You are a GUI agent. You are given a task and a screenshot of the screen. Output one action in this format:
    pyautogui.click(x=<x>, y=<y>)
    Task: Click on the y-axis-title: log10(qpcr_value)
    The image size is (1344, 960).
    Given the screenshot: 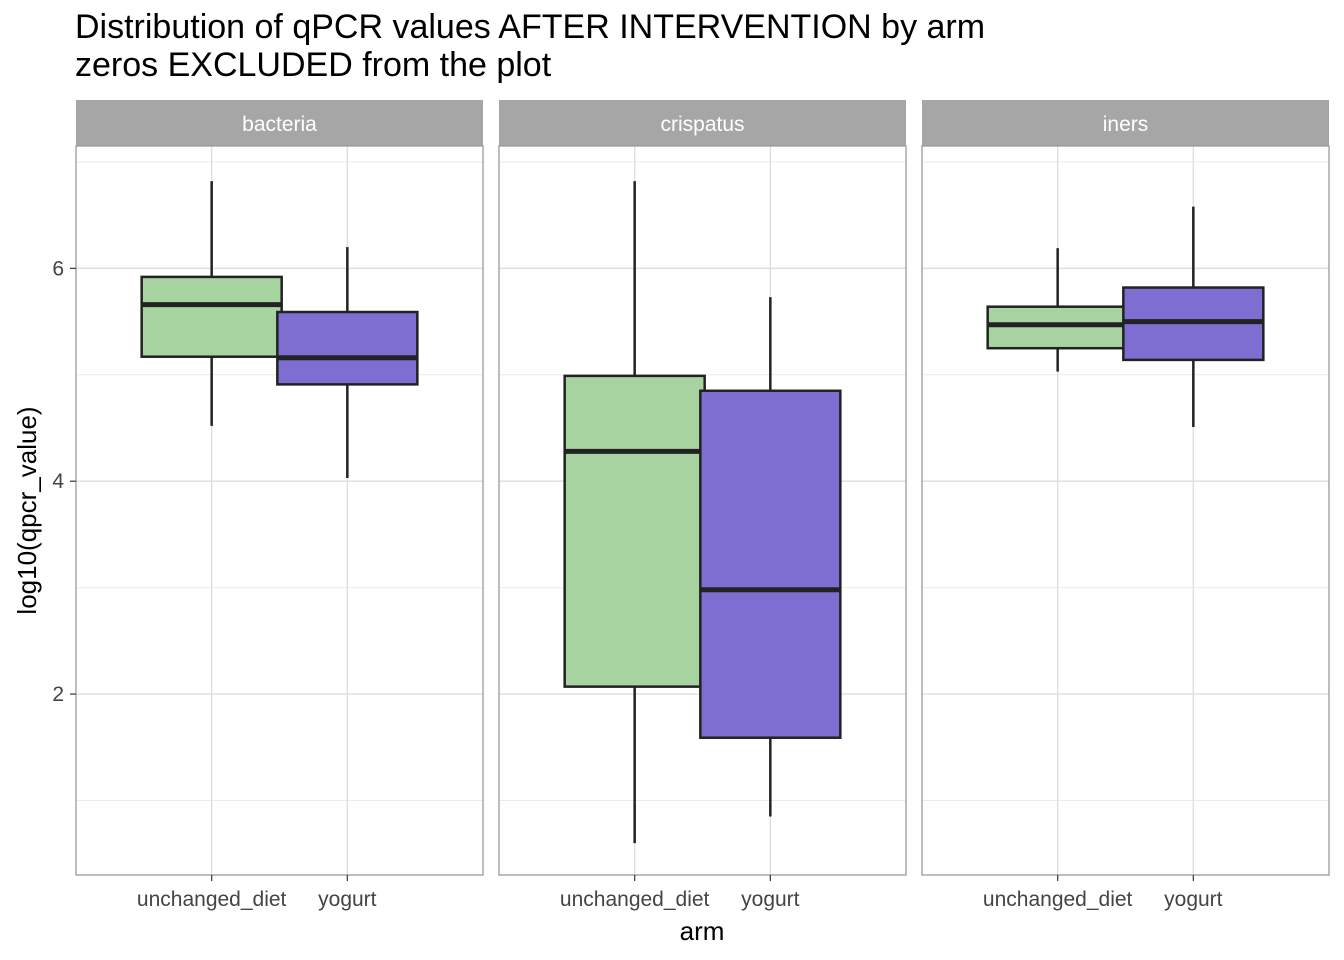 What is the action you would take?
    pyautogui.click(x=27, y=510)
    